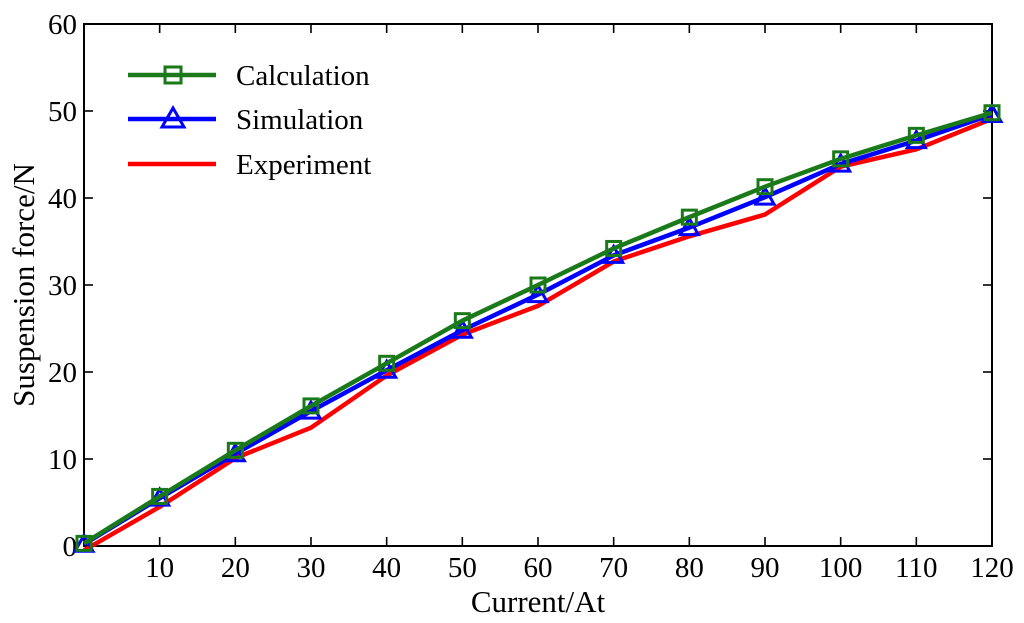  What do you see at coordinates (613, 568) in the screenshot?
I see `x-tick-label: 70` at bounding box center [613, 568].